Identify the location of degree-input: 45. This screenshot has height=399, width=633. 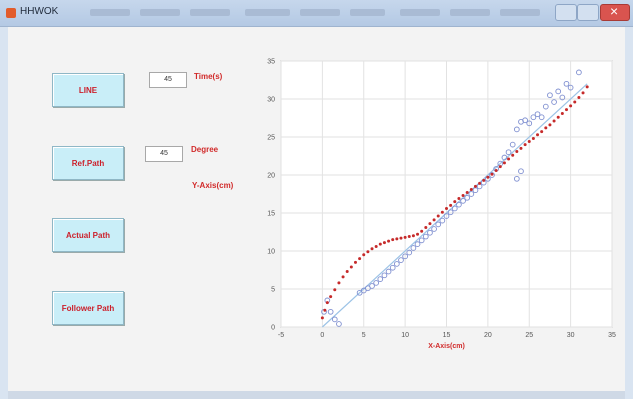
(164, 154).